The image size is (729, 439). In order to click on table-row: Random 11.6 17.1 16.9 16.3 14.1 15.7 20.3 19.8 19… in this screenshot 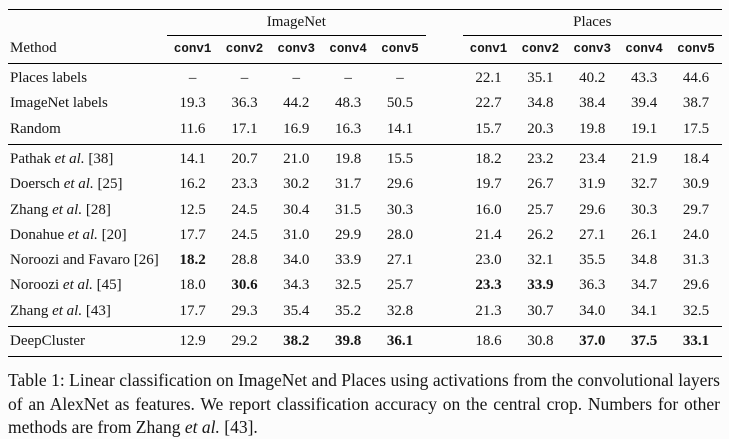, I will do `click(365, 130)`.